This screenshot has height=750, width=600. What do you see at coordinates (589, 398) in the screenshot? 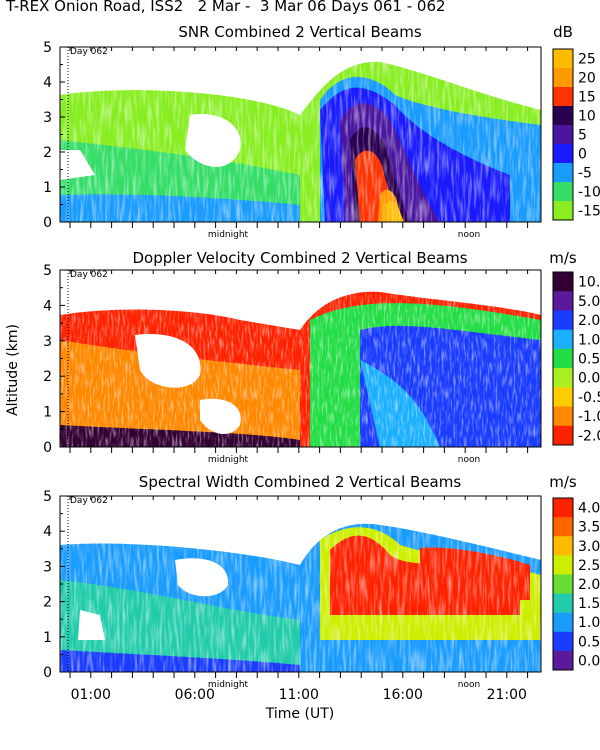
I see `colorbar-label: -0.5` at bounding box center [589, 398].